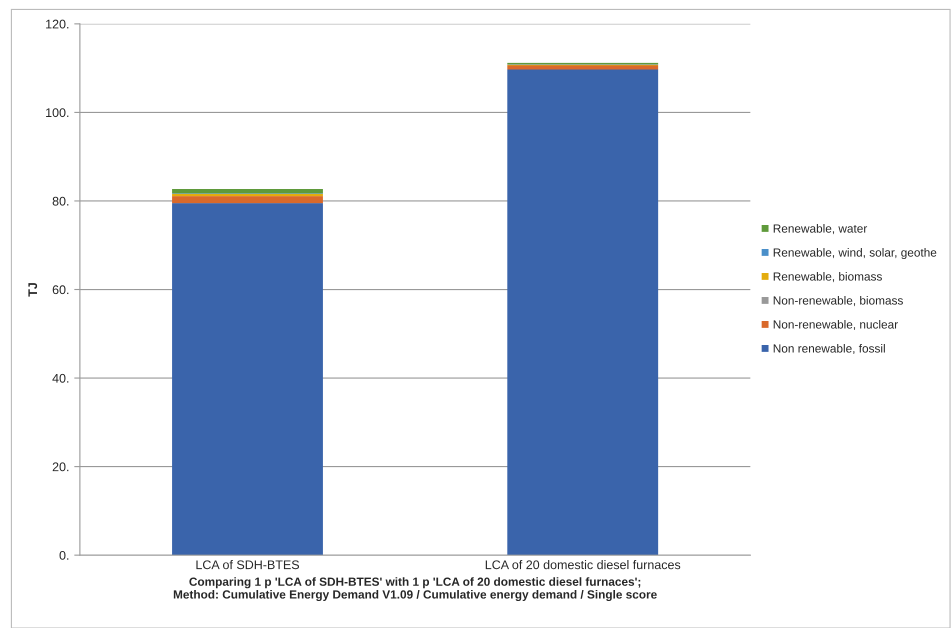  I want to click on y-tick-label: 80., so click(60, 201).